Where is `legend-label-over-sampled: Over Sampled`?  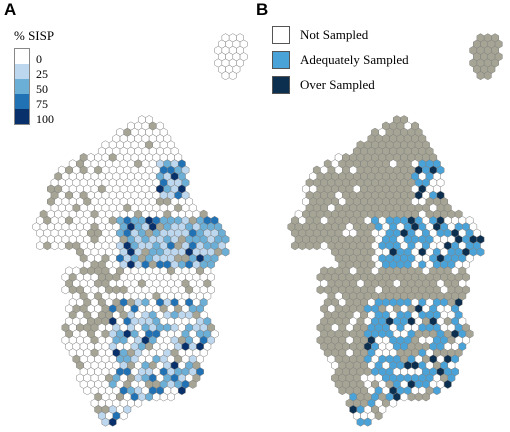 legend-label-over-sampled: Over Sampled is located at coordinates (337, 84).